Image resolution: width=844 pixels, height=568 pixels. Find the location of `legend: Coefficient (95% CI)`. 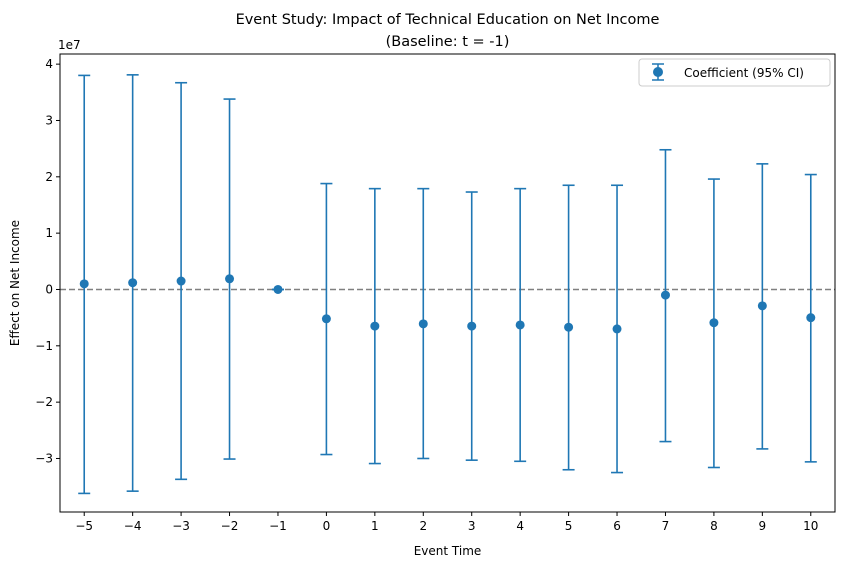

legend: Coefficient (95% CI) is located at coordinates (734, 72).